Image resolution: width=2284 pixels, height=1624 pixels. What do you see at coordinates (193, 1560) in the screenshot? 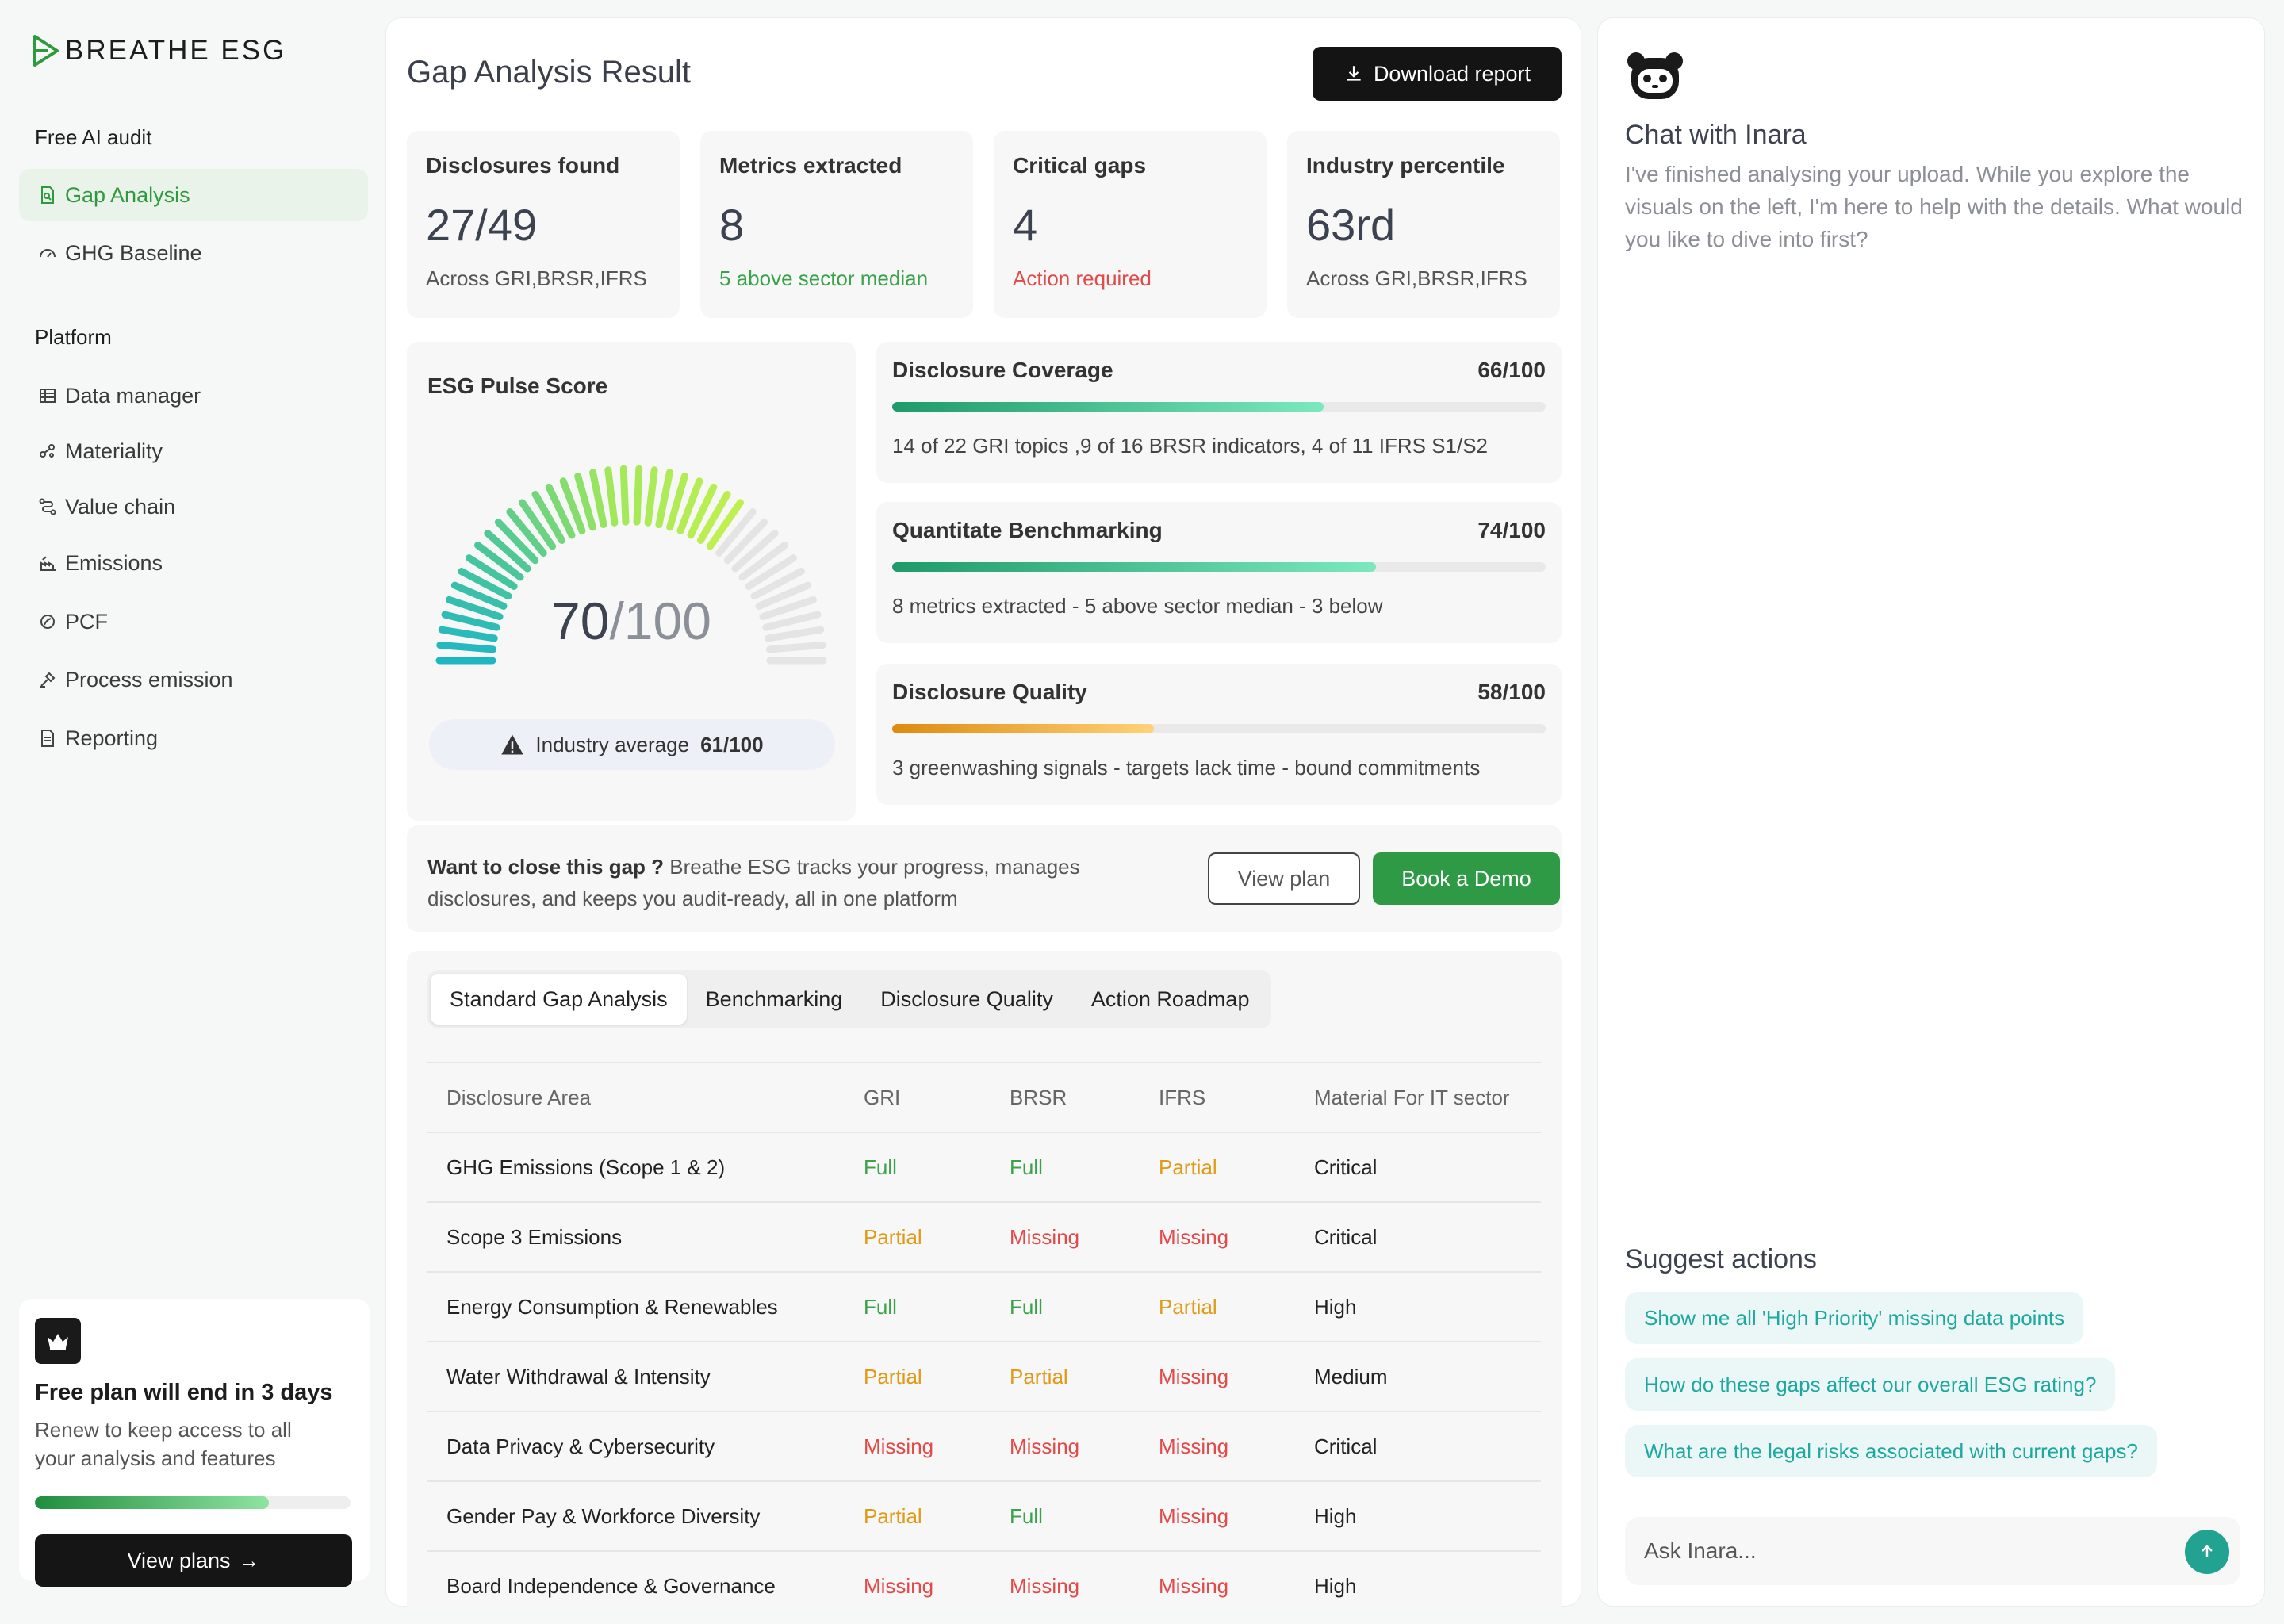
I see `view-plans-button: View plans →` at bounding box center [193, 1560].